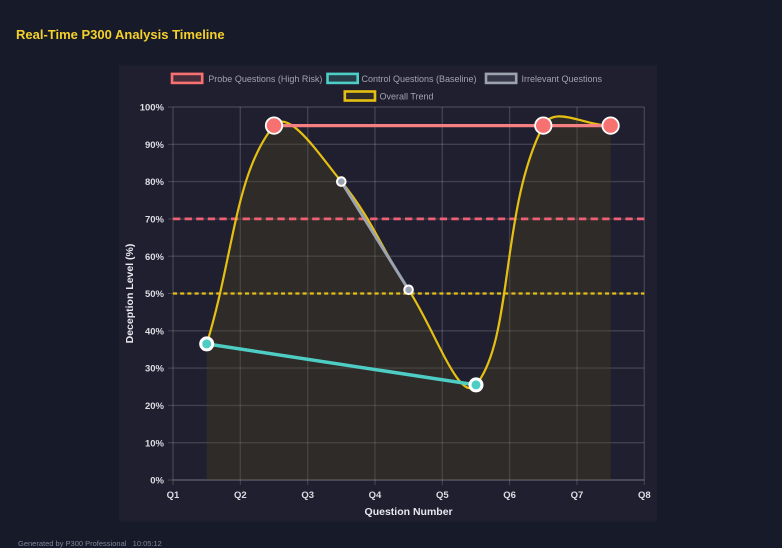 This screenshot has width=782, height=548. Describe the element at coordinates (407, 97) in the screenshot. I see `svg-text: Overall Trend` at that location.